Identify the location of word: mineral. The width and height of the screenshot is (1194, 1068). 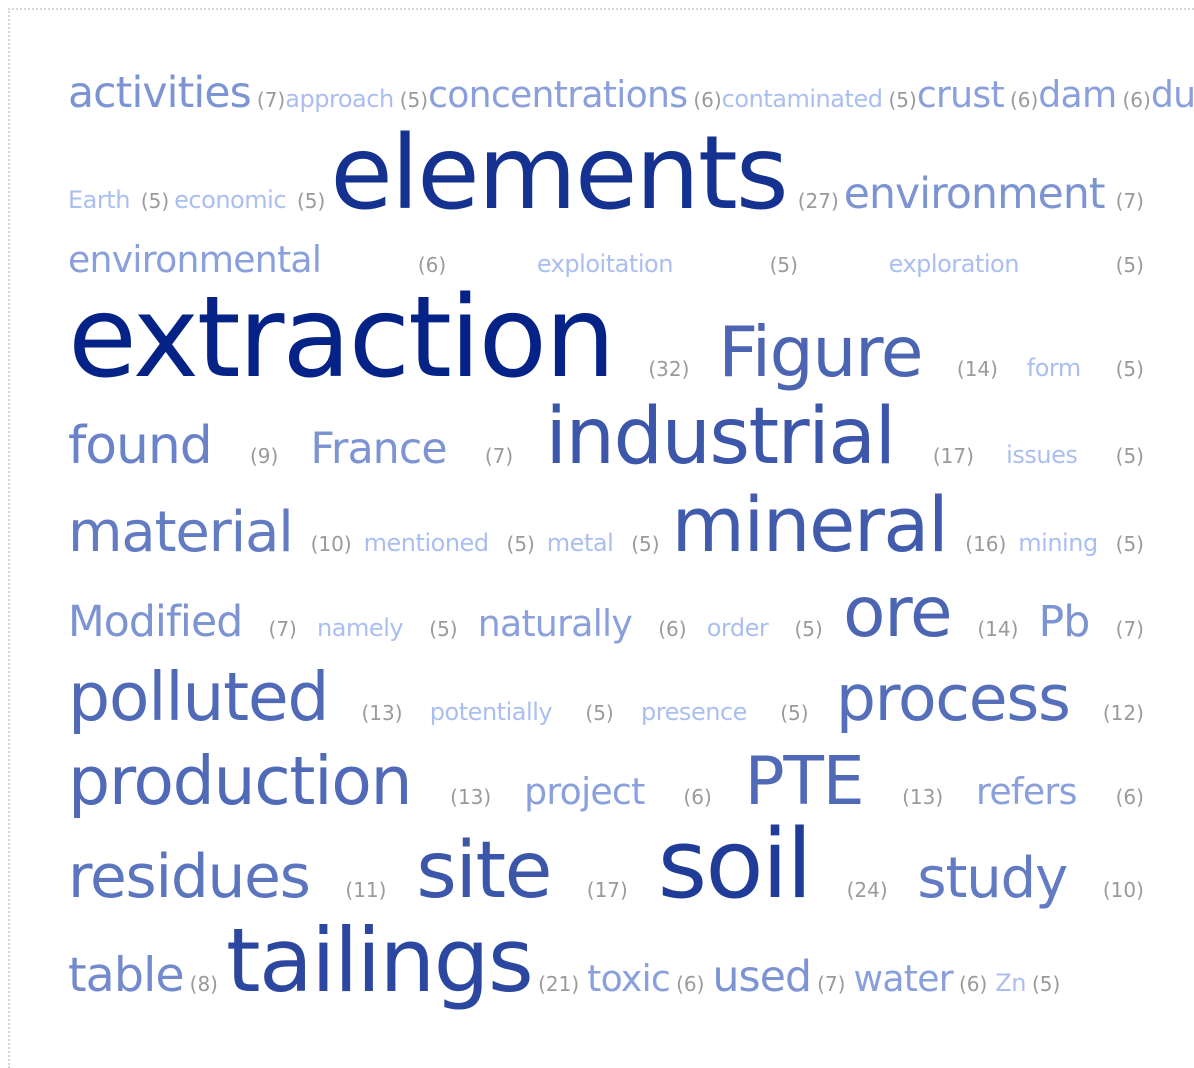
(809, 525).